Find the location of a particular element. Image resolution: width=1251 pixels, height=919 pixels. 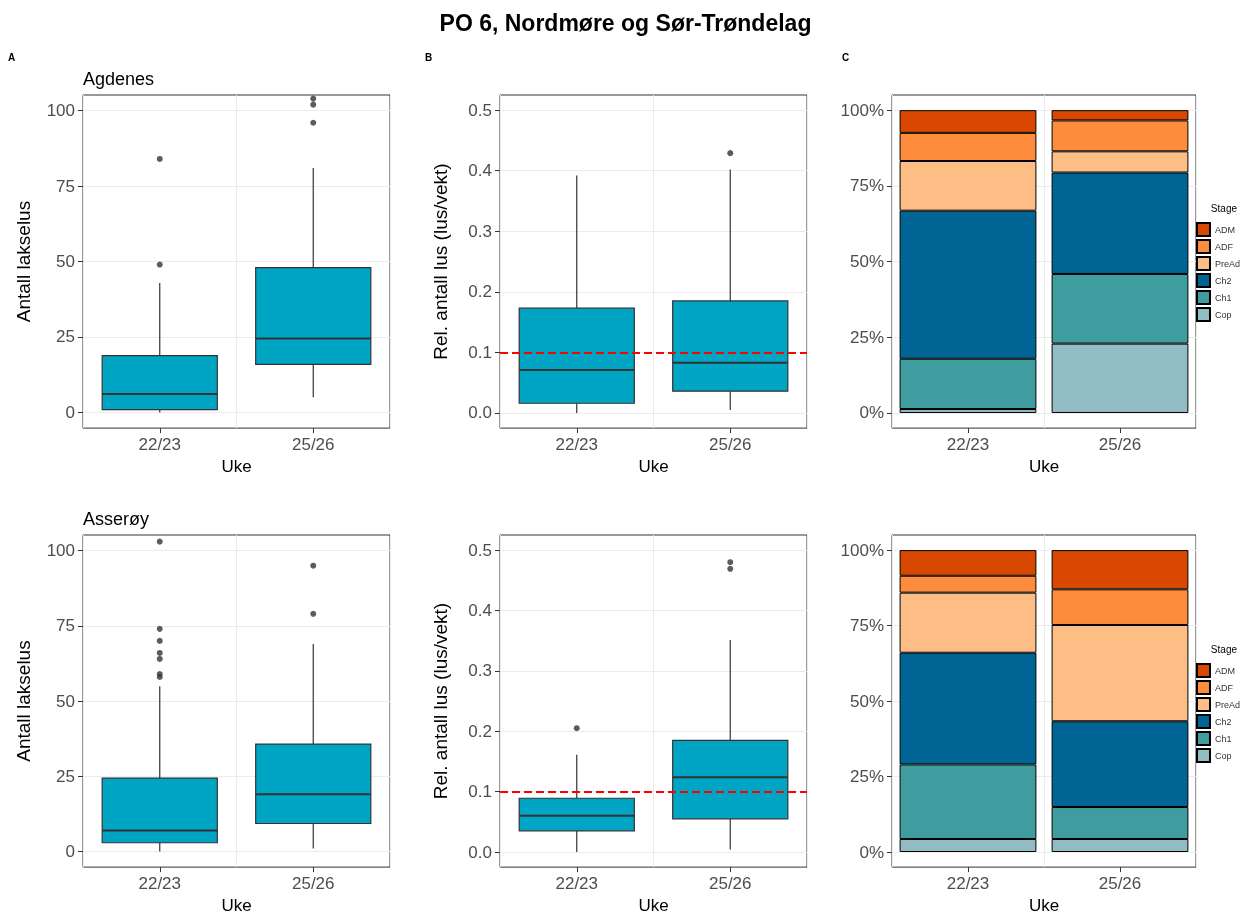

chart-title: PO 6, Nordmøre og Sør-Trøndelag is located at coordinates (625, 22).